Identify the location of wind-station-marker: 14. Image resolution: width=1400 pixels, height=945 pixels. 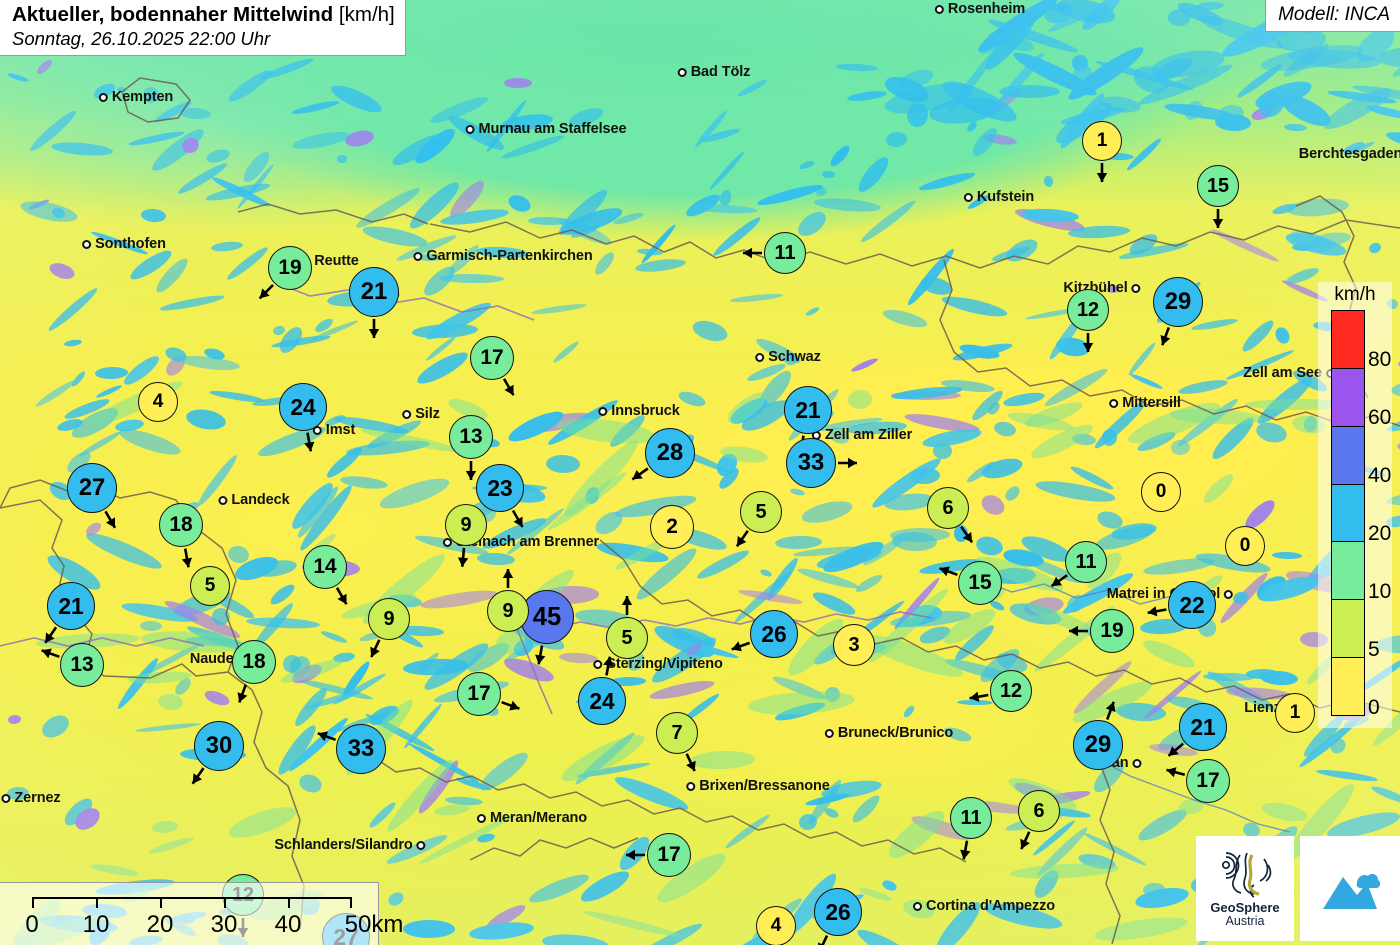
(325, 575).